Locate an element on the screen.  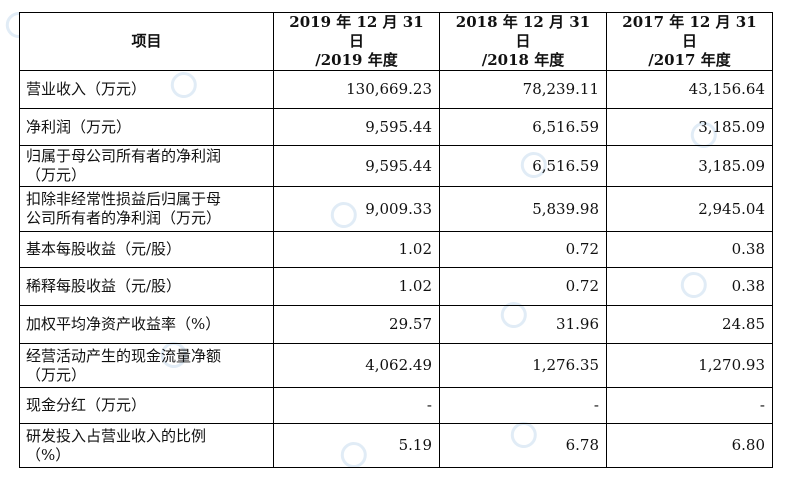
row-label: 归属于母公司所有者的净利润 （万元） is located at coordinates (146, 166).